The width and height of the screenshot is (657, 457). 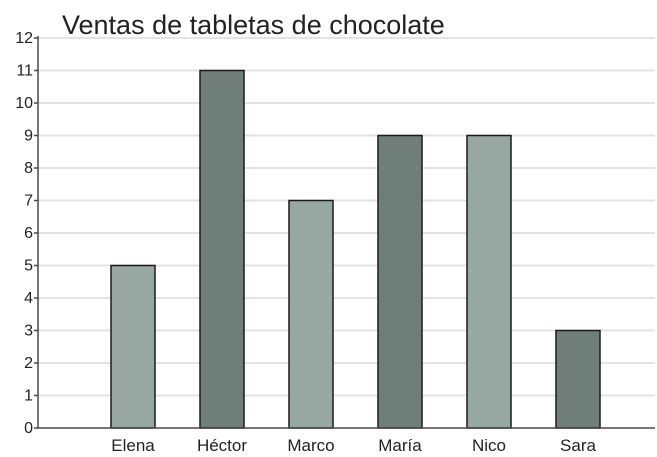 I want to click on y-tick-label: 8, so click(x=28, y=168).